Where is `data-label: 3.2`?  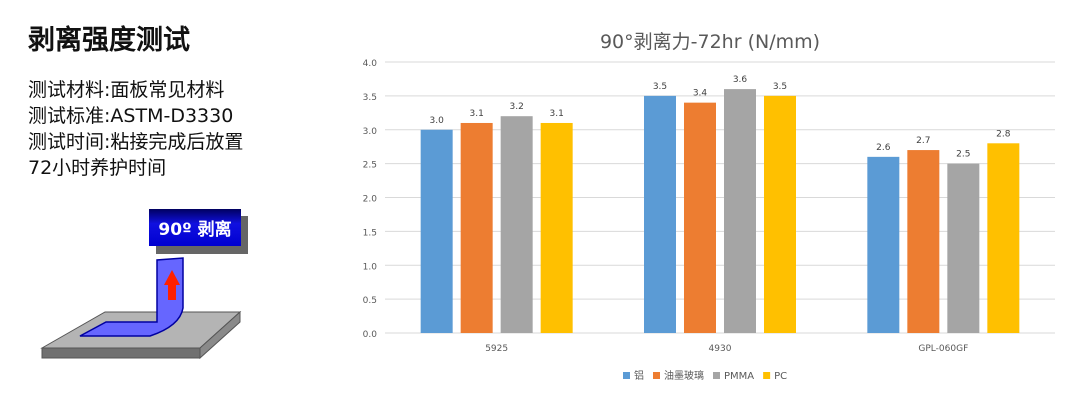 data-label: 3.2 is located at coordinates (517, 107).